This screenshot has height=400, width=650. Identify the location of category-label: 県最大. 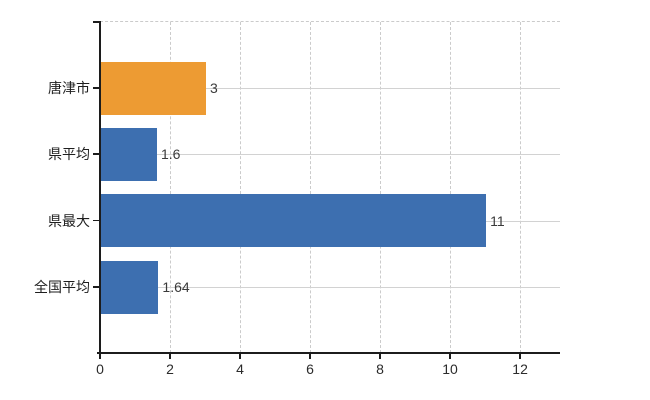
(69, 220).